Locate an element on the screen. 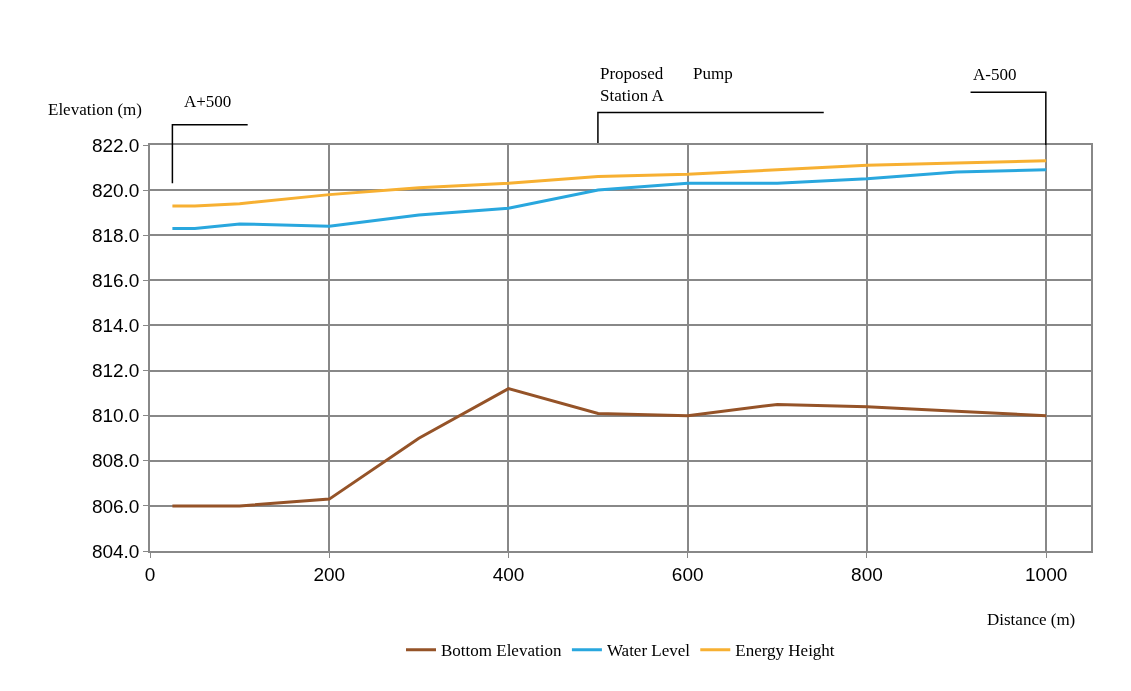  x-axis-title: Distance (m) is located at coordinates (1031, 619).